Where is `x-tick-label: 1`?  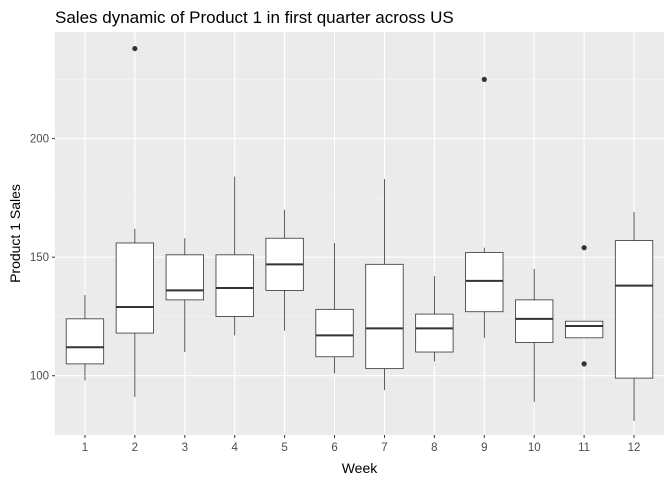 x-tick-label: 1 is located at coordinates (85, 448).